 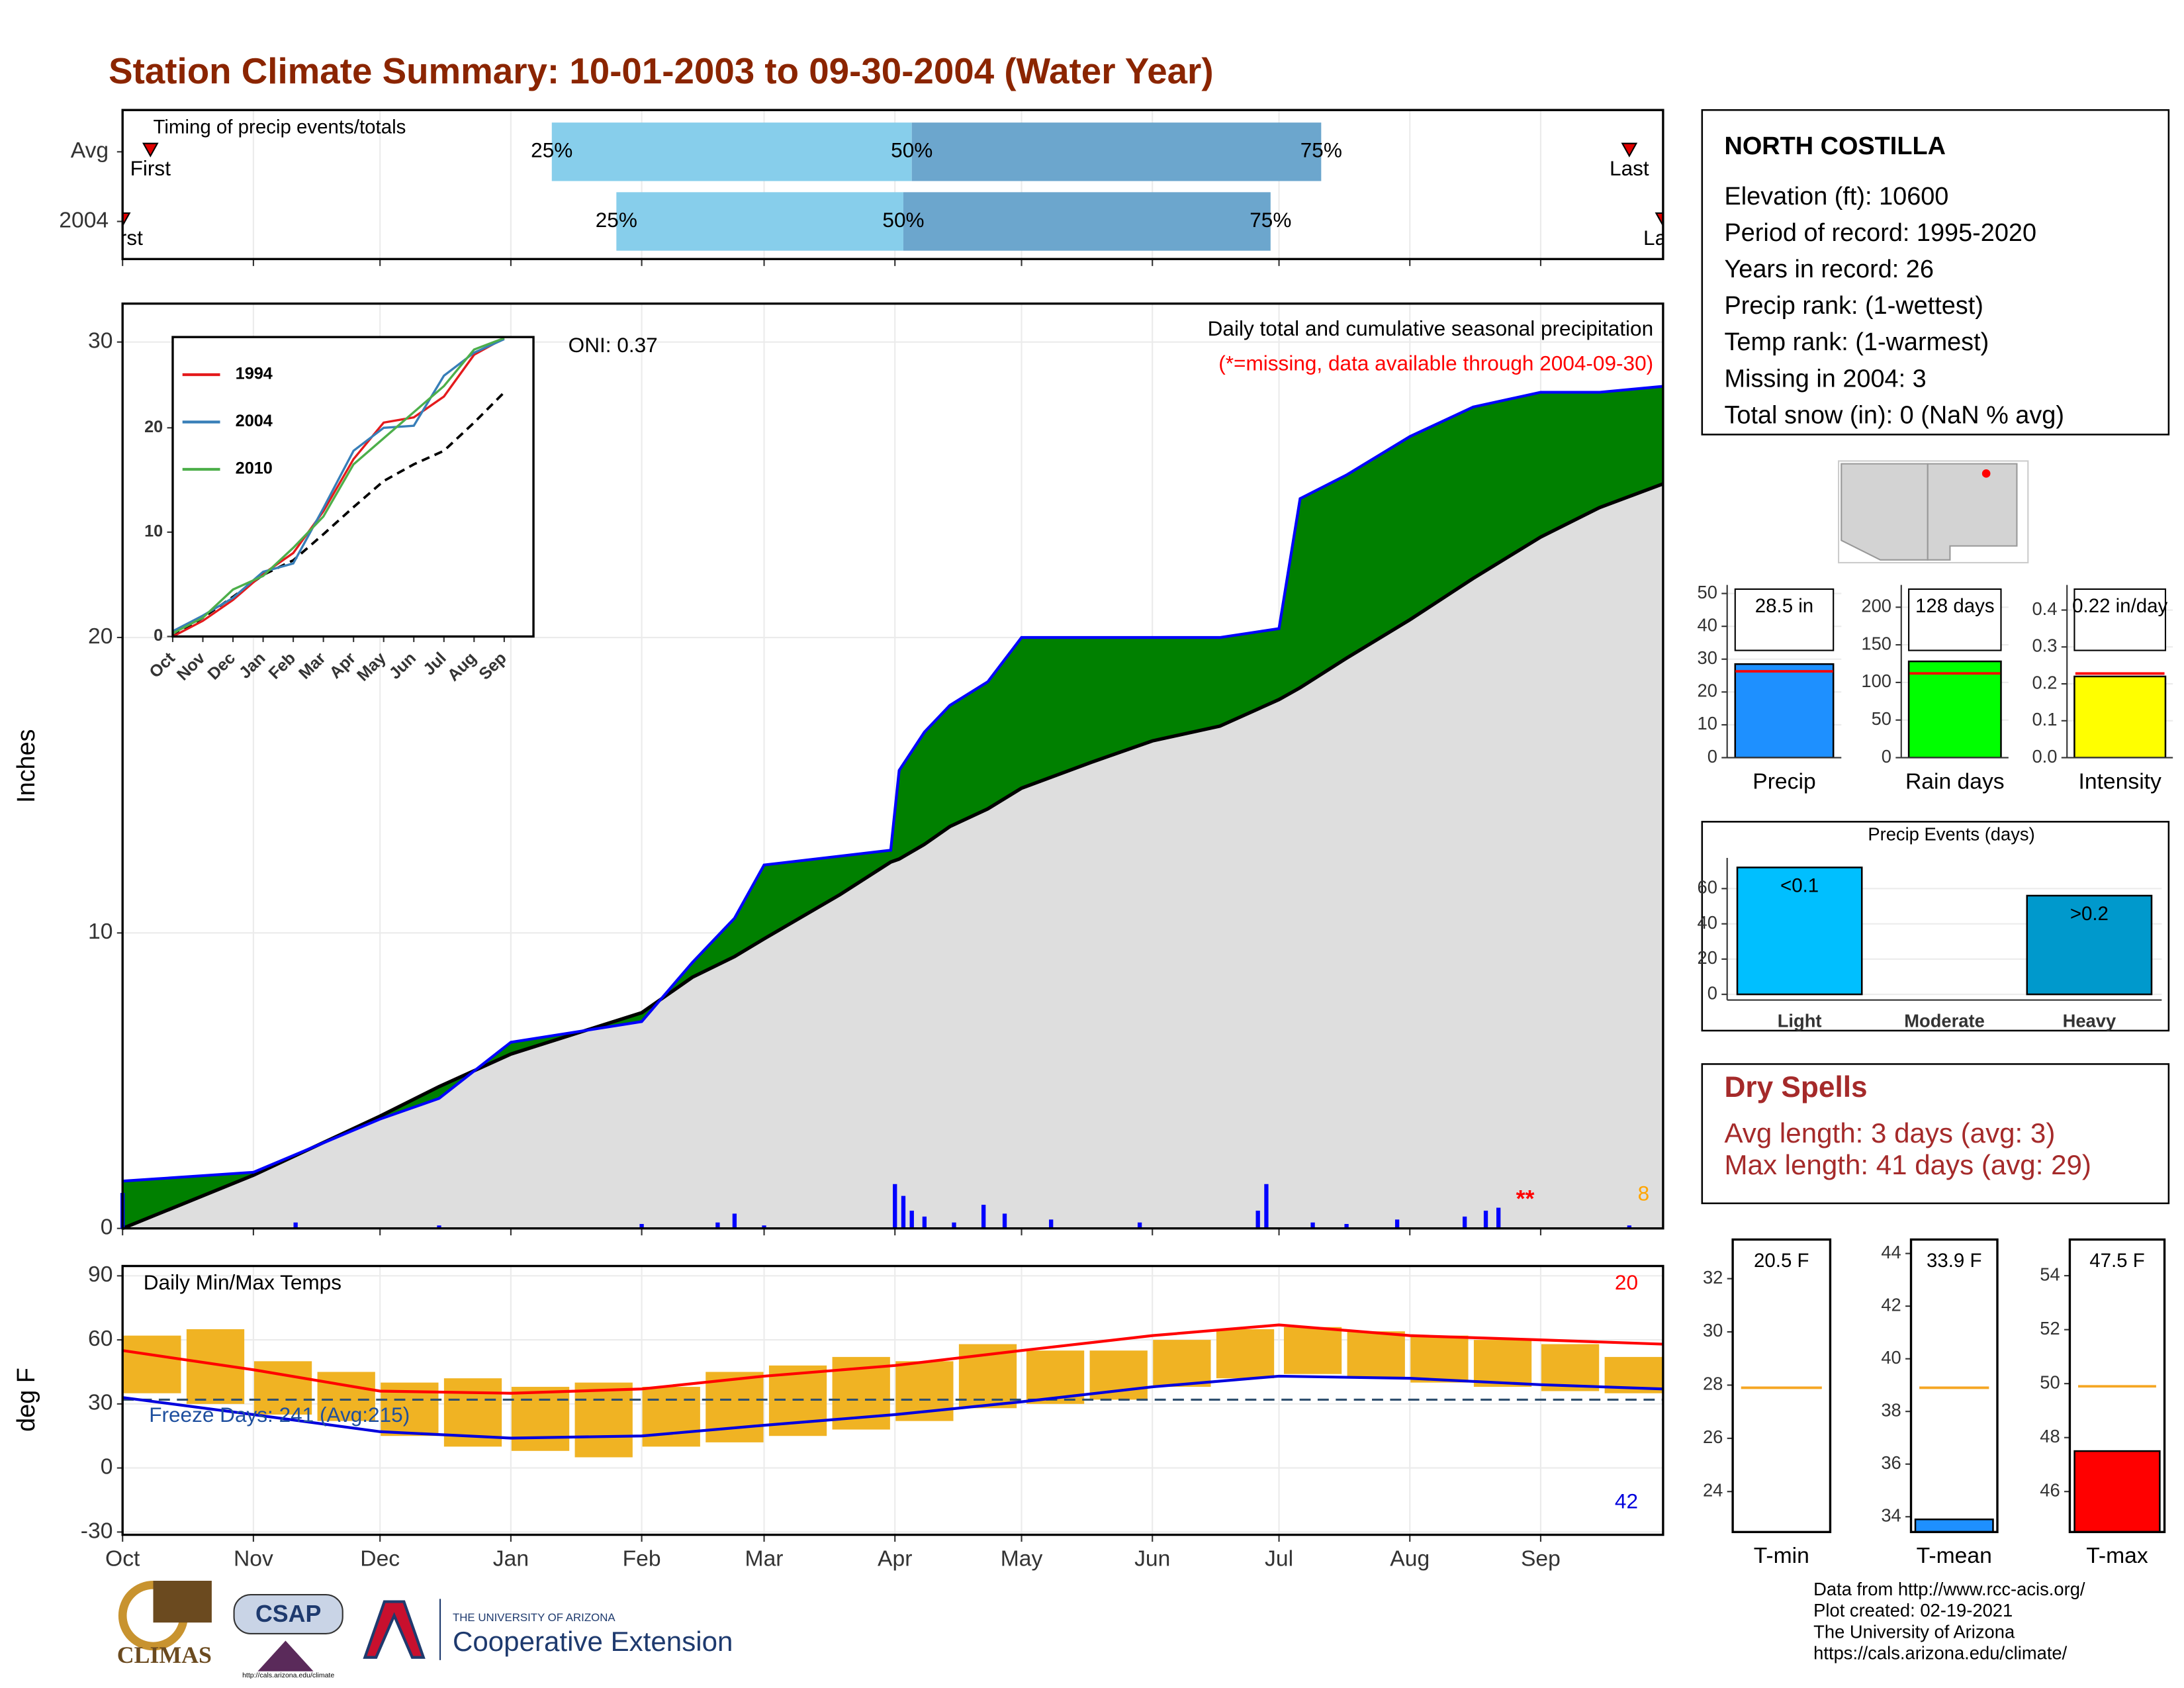 What do you see at coordinates (1876, 606) in the screenshot?
I see `y-tick-label: 200` at bounding box center [1876, 606].